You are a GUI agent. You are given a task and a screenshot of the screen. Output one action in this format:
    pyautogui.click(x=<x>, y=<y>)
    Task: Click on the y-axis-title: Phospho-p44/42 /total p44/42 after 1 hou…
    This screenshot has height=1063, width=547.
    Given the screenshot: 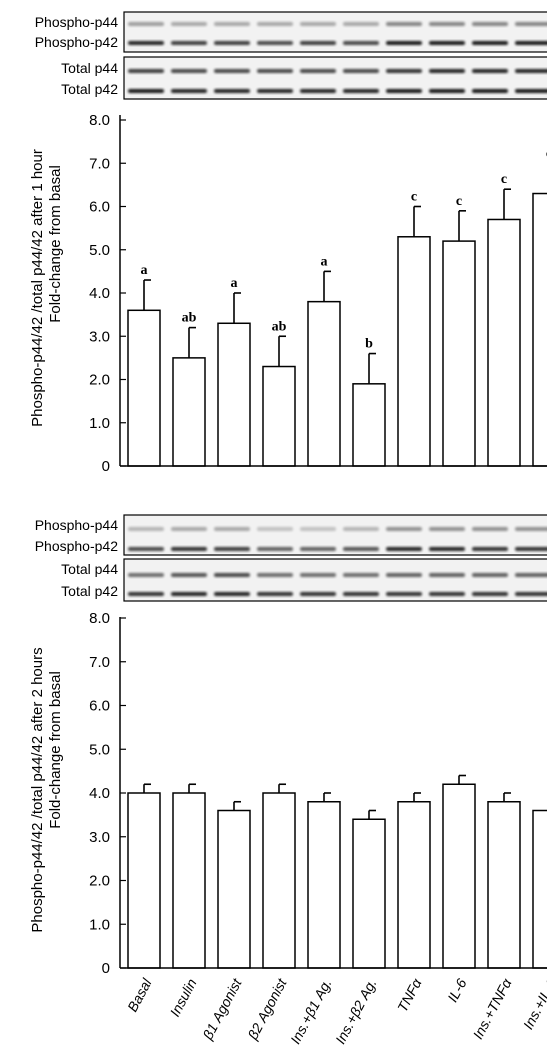 What is the action you would take?
    pyautogui.click(x=37, y=288)
    